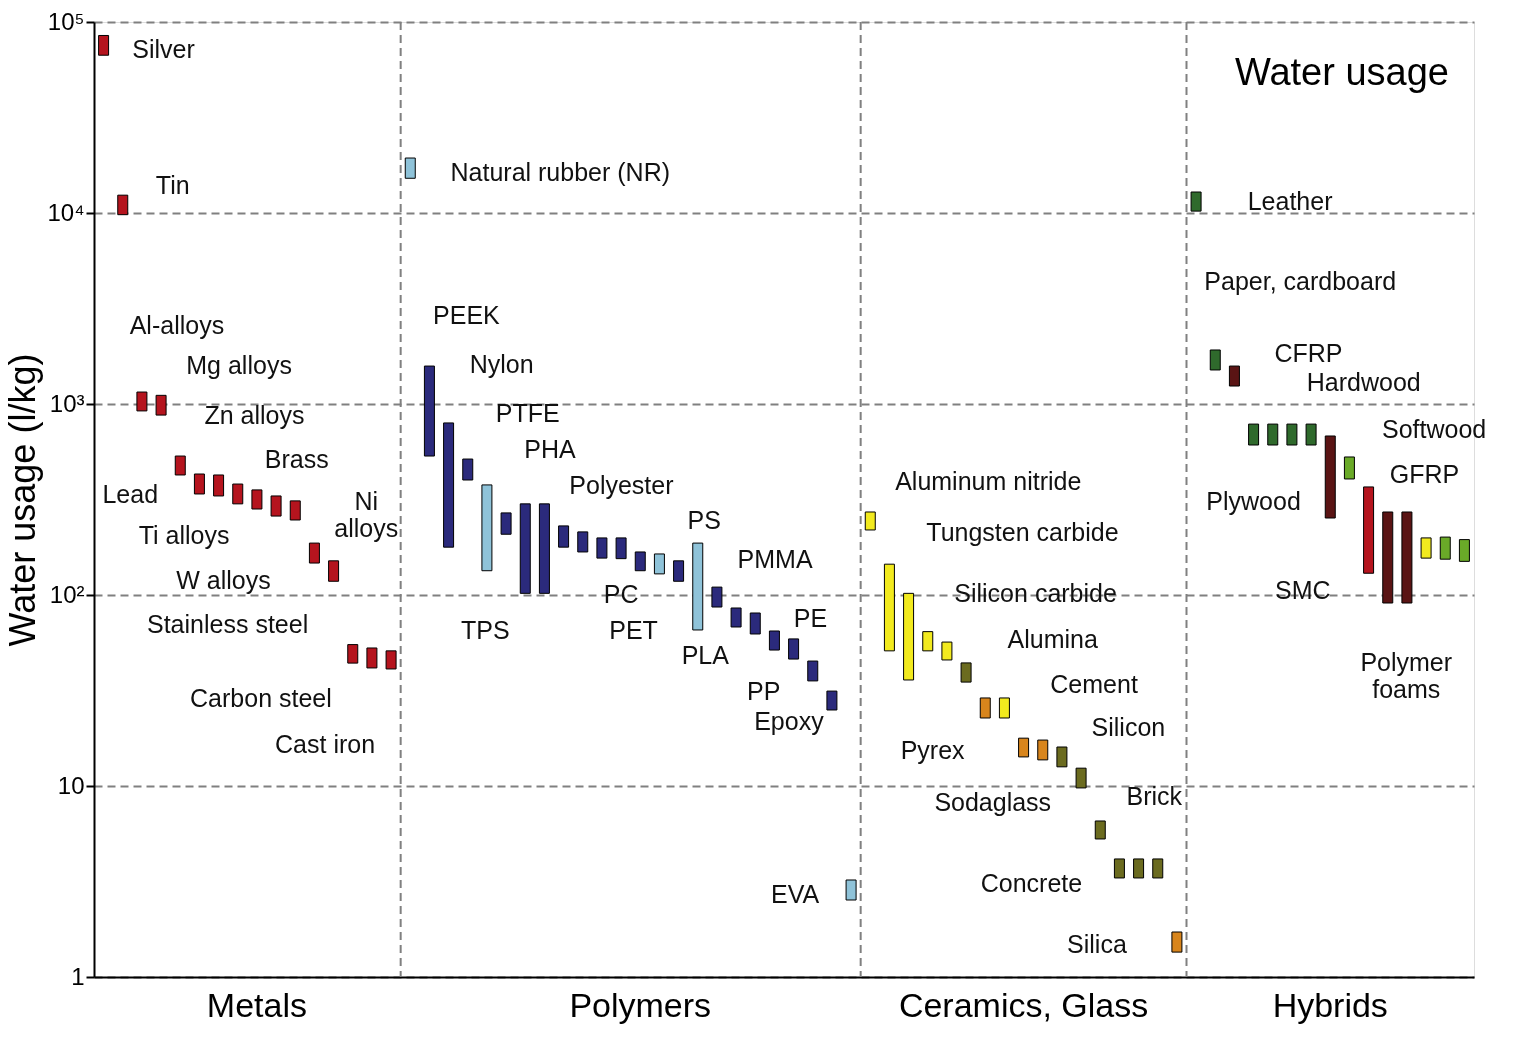 The height and width of the screenshot is (1041, 1535). I want to click on annotation: PTFE, so click(527, 413).